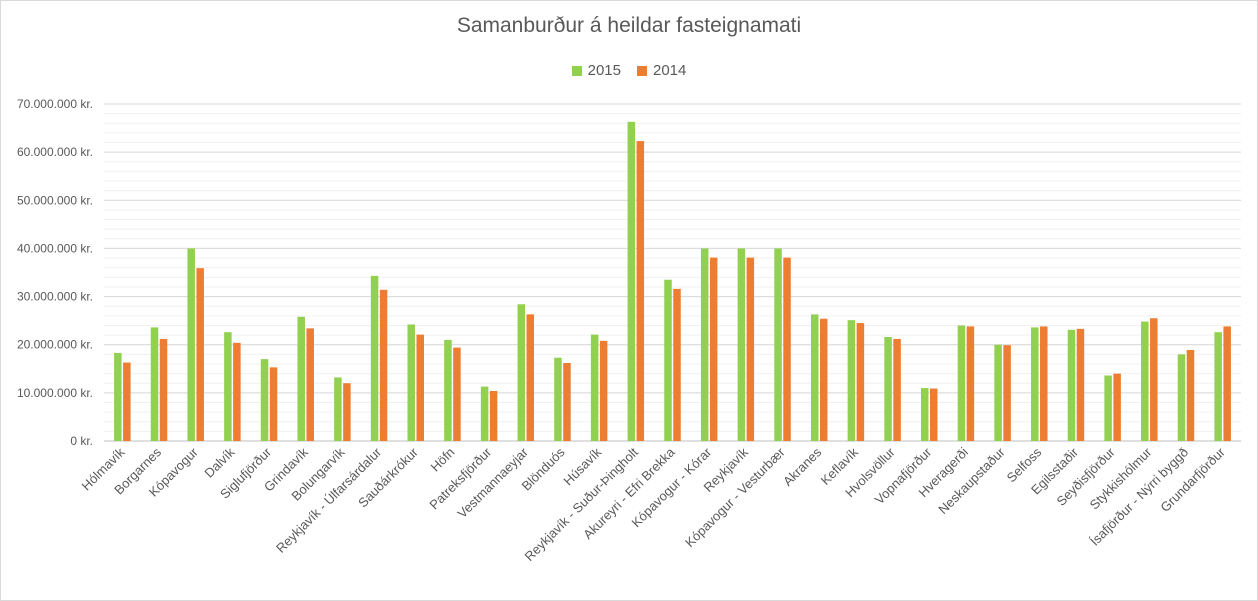 The height and width of the screenshot is (601, 1258). Describe the element at coordinates (629, 25) in the screenshot. I see `chart-title: Samanburður á heildar fasteignamati` at that location.